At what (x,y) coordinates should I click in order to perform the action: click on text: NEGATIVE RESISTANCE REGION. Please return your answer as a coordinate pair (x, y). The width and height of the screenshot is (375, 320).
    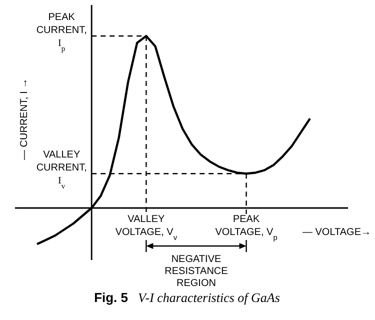
    Looking at the image, I should click on (196, 271).